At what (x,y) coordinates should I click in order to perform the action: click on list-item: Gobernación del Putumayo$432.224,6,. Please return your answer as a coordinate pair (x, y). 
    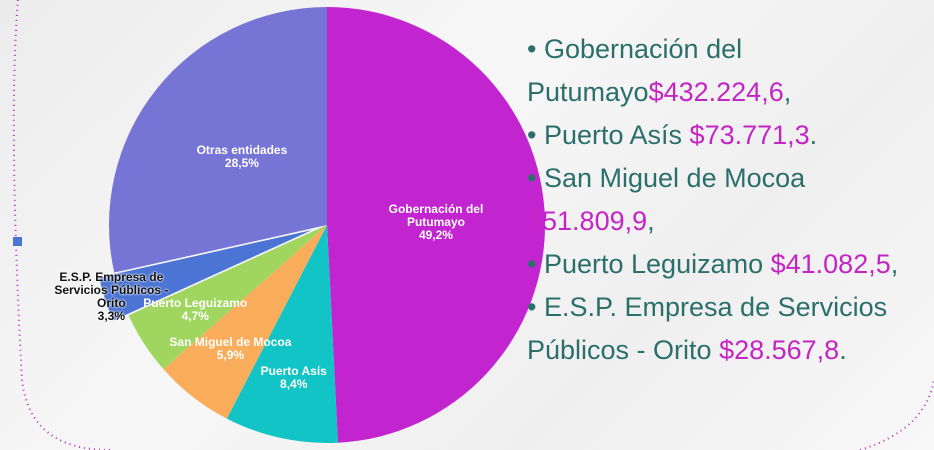
    Looking at the image, I should click on (730, 71).